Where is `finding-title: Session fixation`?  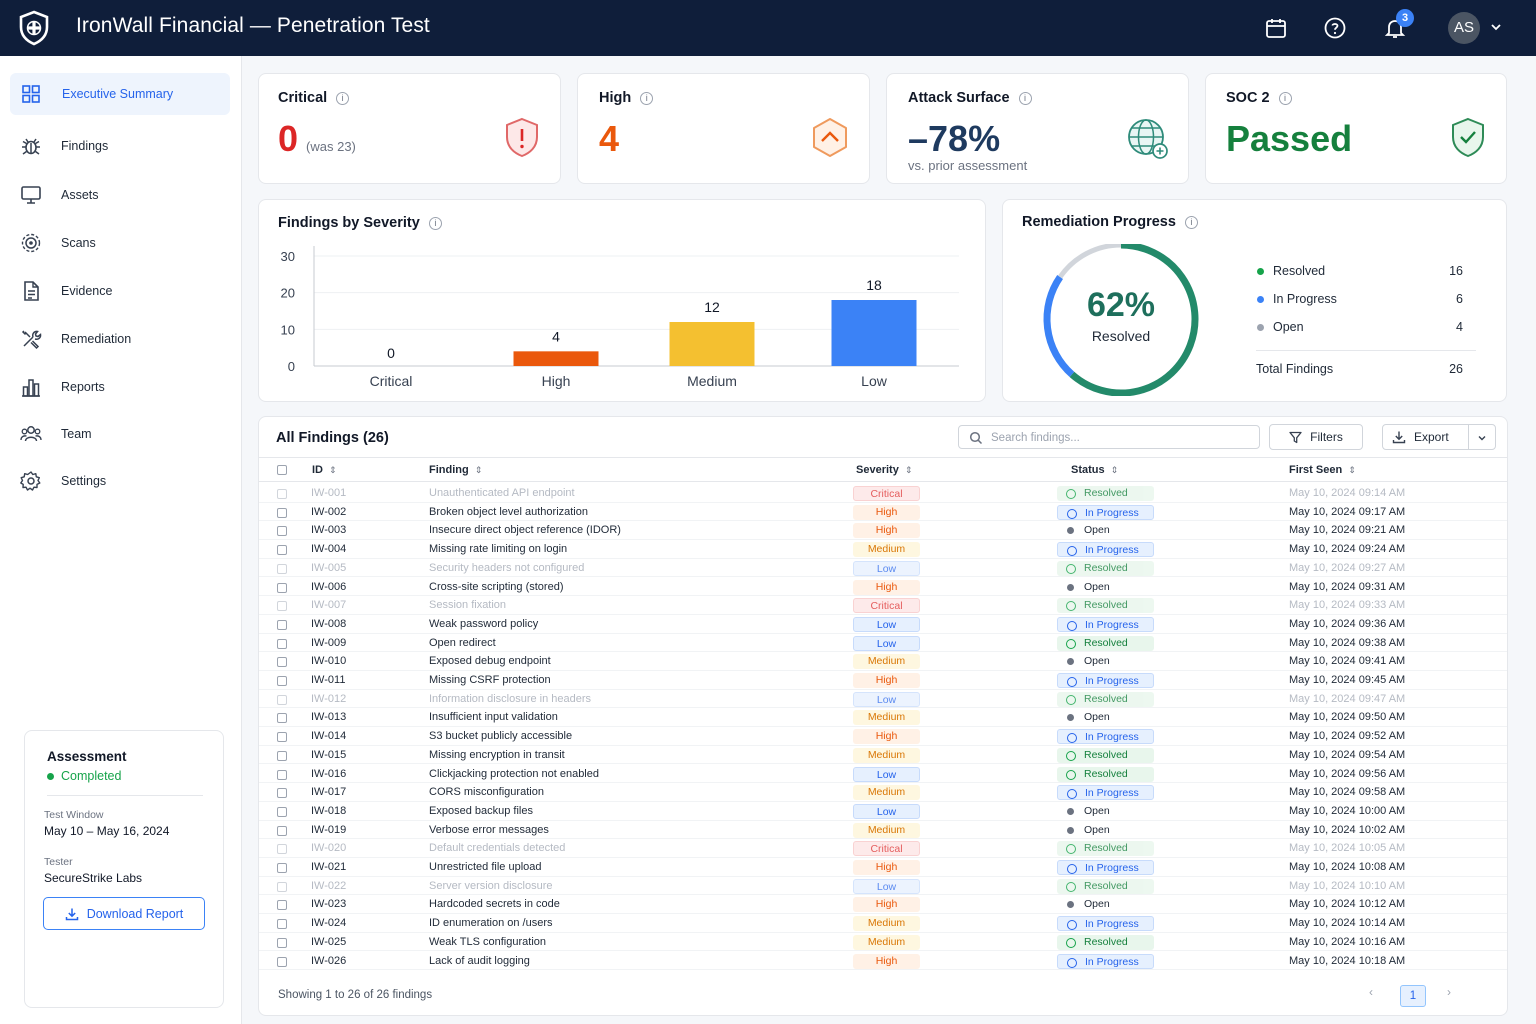 finding-title: Session fixation is located at coordinates (468, 605).